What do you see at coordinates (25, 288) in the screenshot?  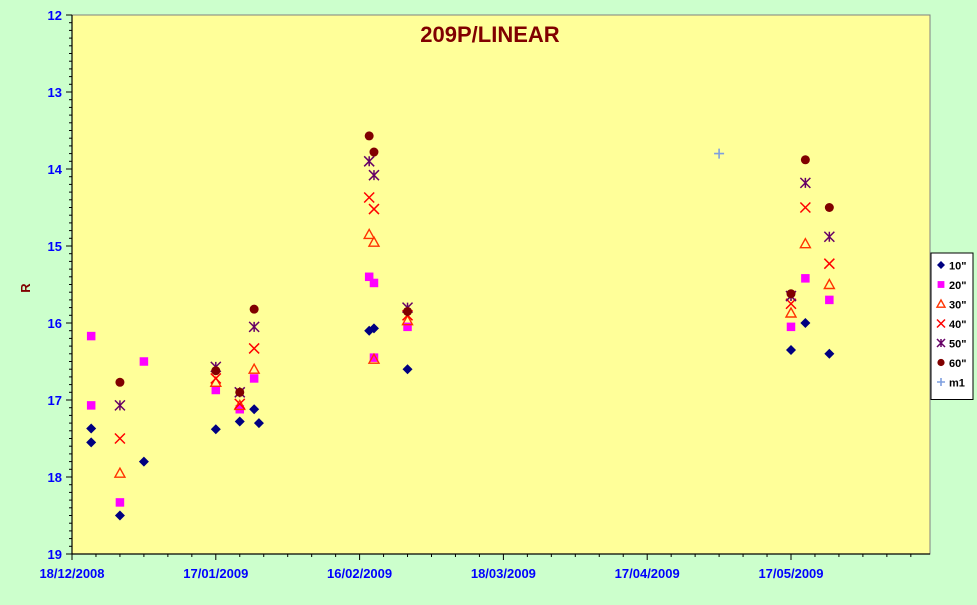 I see `y-axis-label: R` at bounding box center [25, 288].